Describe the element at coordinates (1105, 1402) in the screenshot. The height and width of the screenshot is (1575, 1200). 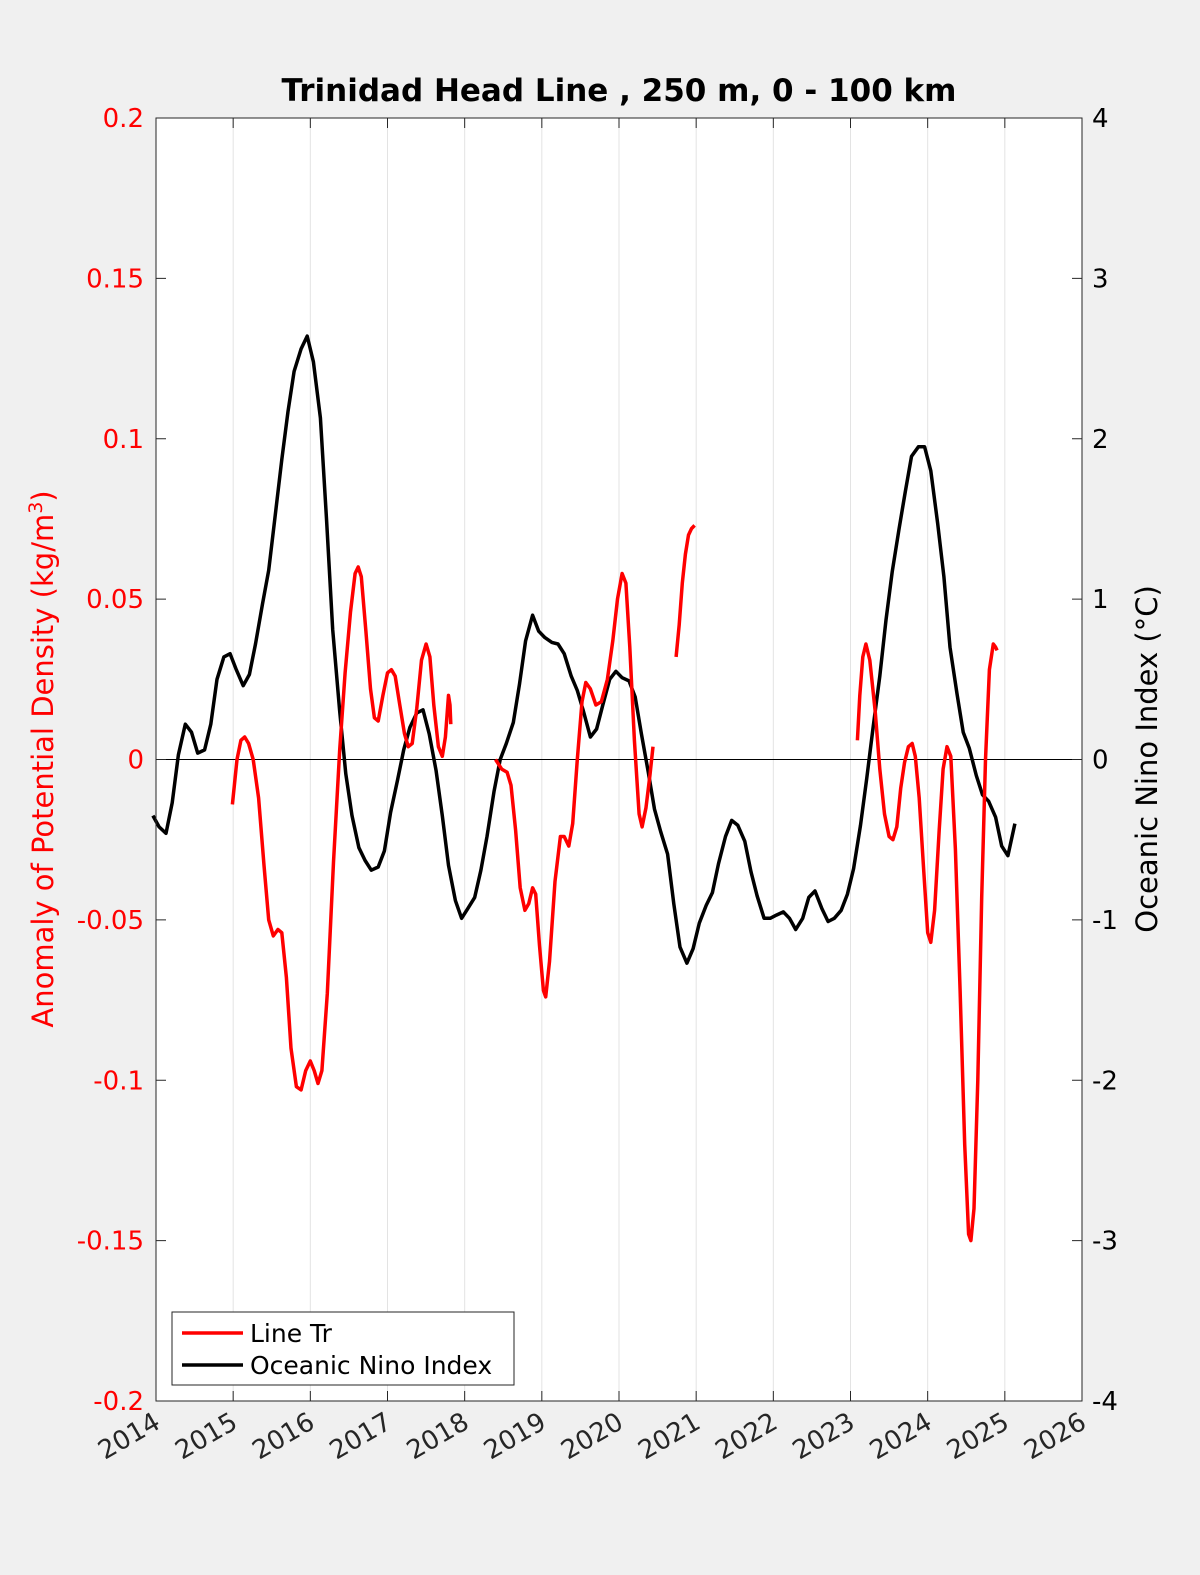
I see `y-right-tick-label-0: -4` at that location.